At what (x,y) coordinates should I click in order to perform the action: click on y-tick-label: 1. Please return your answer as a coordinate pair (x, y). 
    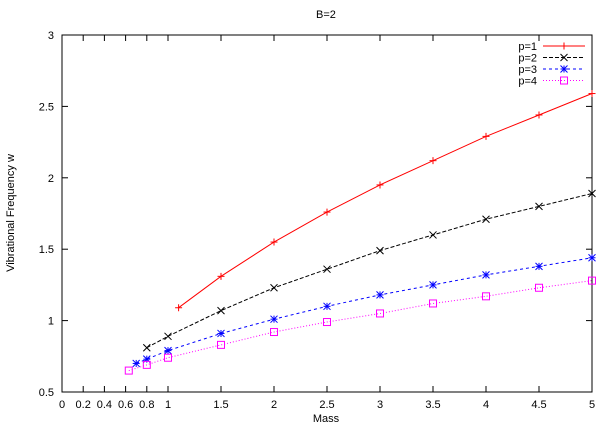
    Looking at the image, I should click on (51, 322).